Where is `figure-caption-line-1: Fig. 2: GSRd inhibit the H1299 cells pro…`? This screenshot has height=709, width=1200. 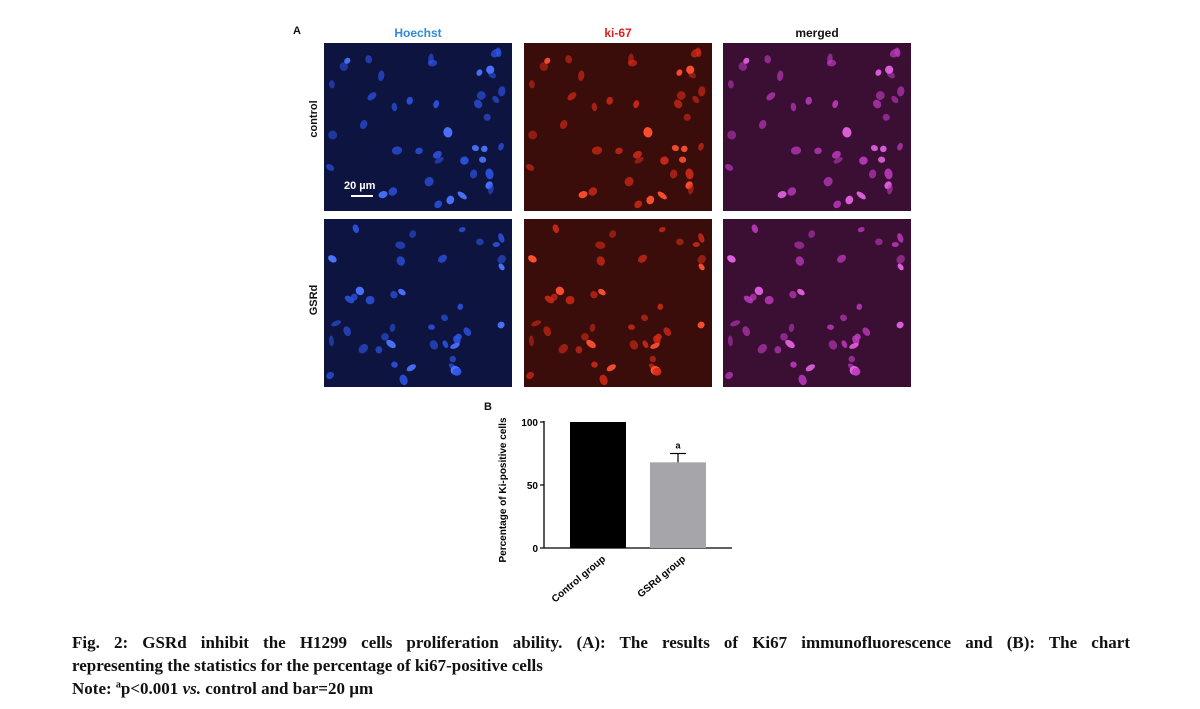
figure-caption-line-1: Fig. 2: GSRd inhibit the H1299 cells pro… is located at coordinates (601, 642).